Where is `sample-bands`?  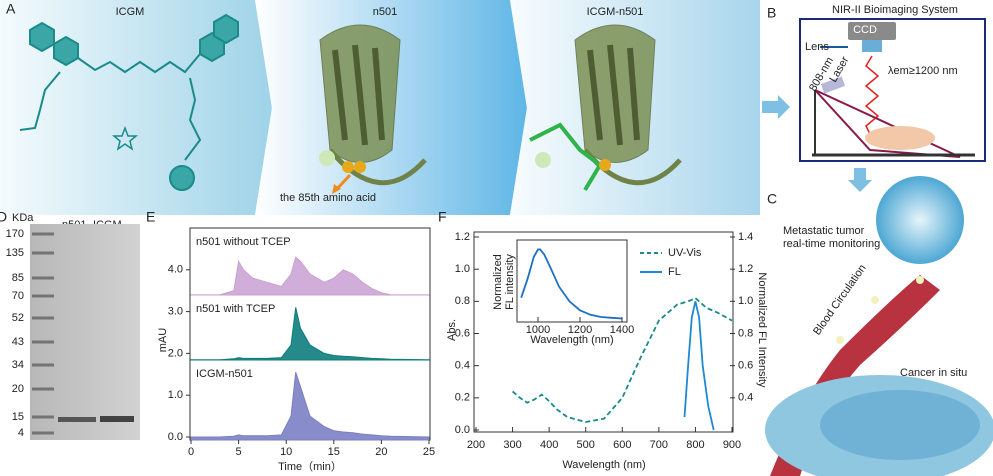 sample-bands is located at coordinates (96, 419).